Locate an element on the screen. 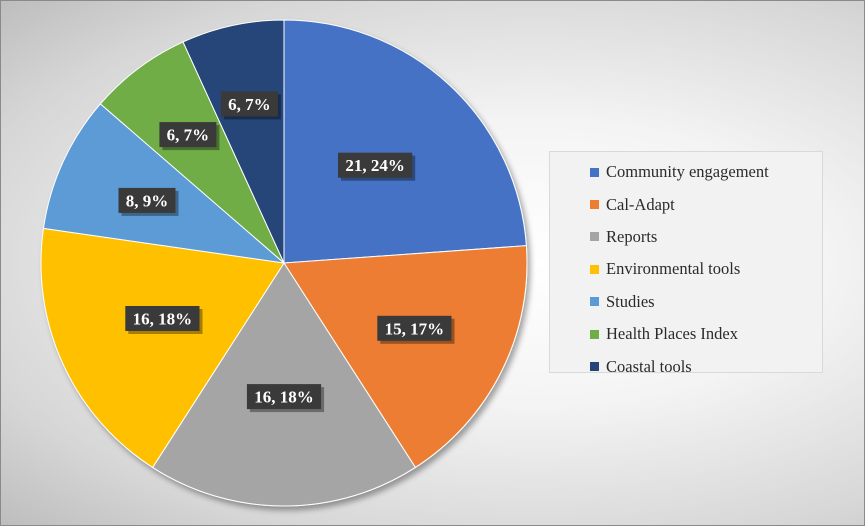  pie-slice-environmental-tools is located at coordinates (162, 348).